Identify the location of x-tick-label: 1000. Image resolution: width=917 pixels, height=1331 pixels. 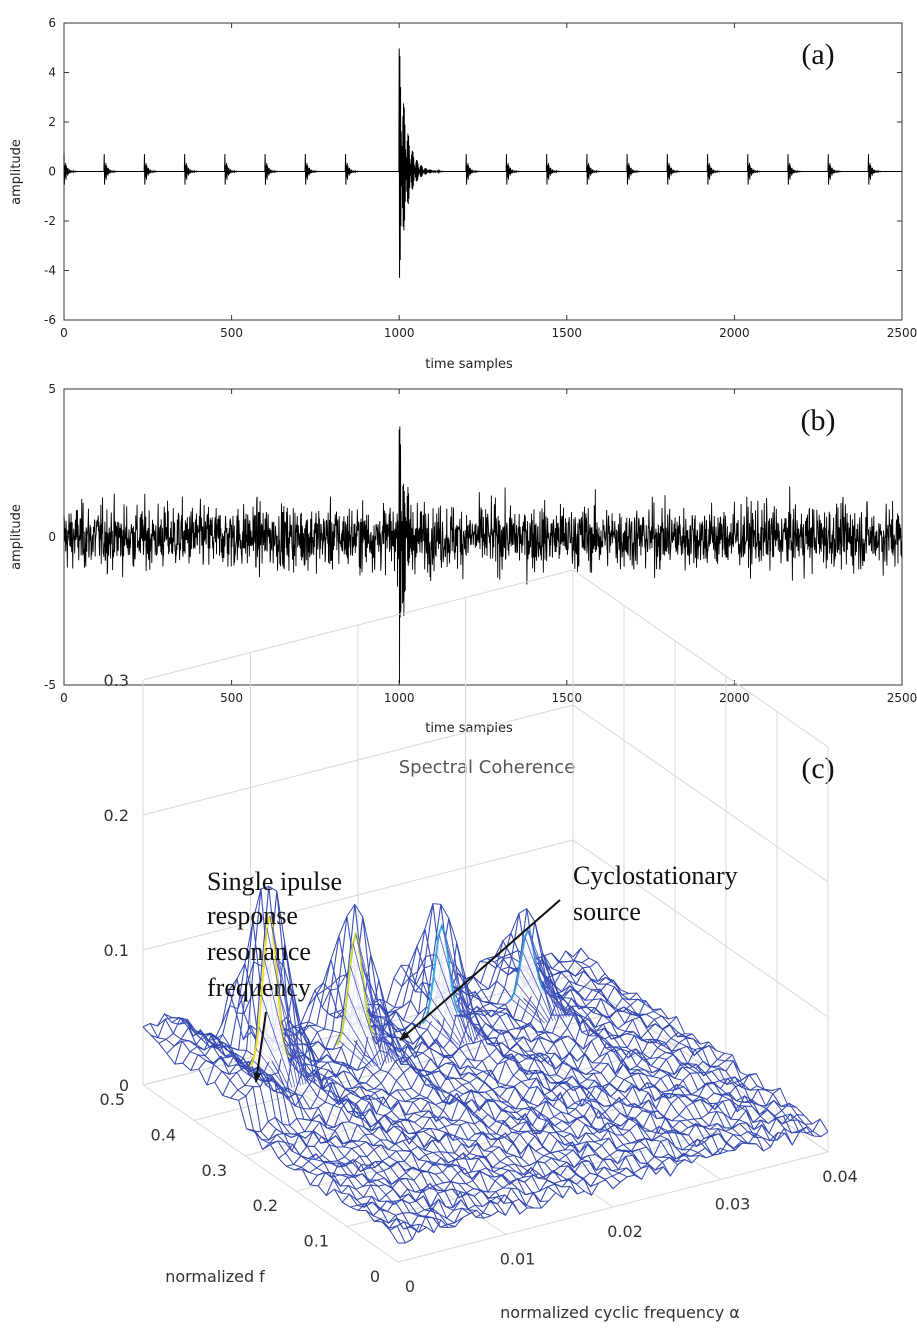
(399, 698).